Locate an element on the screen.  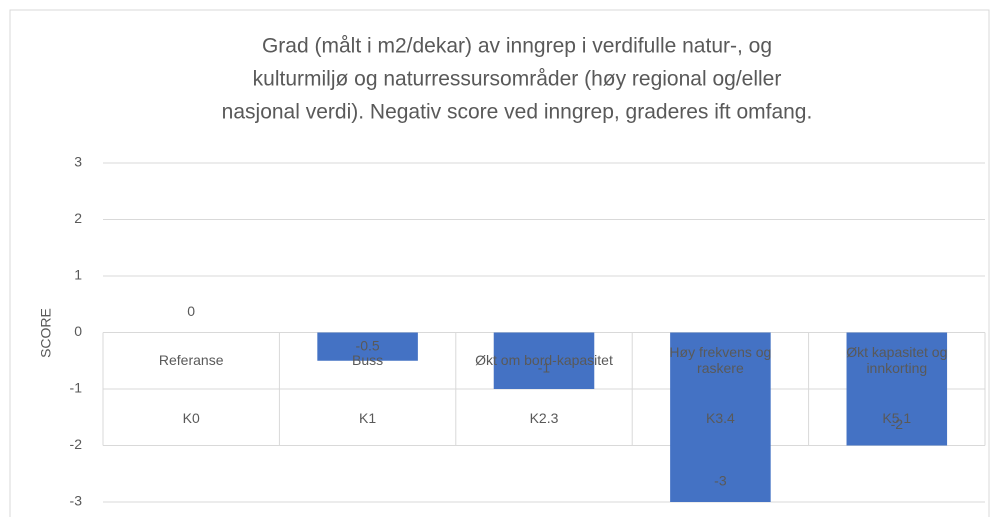
data-label: -1 is located at coordinates (544, 368).